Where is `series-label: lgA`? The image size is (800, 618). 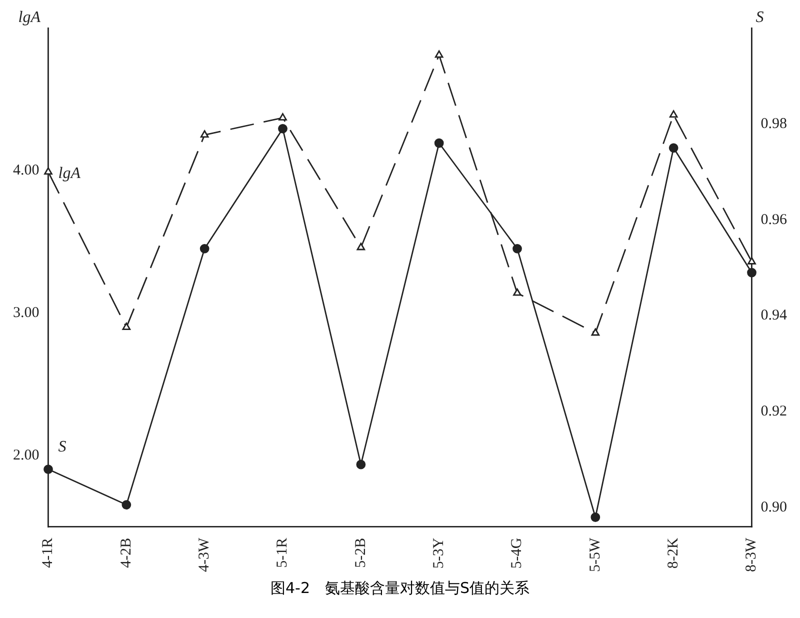 series-label: lgA is located at coordinates (69, 173).